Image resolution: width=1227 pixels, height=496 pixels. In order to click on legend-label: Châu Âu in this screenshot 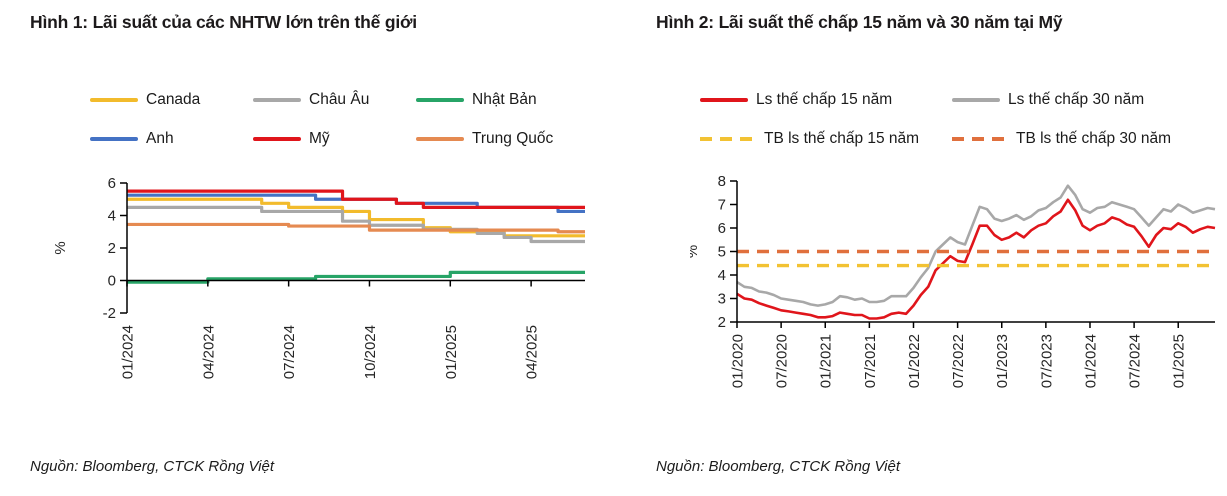, I will do `click(339, 99)`.